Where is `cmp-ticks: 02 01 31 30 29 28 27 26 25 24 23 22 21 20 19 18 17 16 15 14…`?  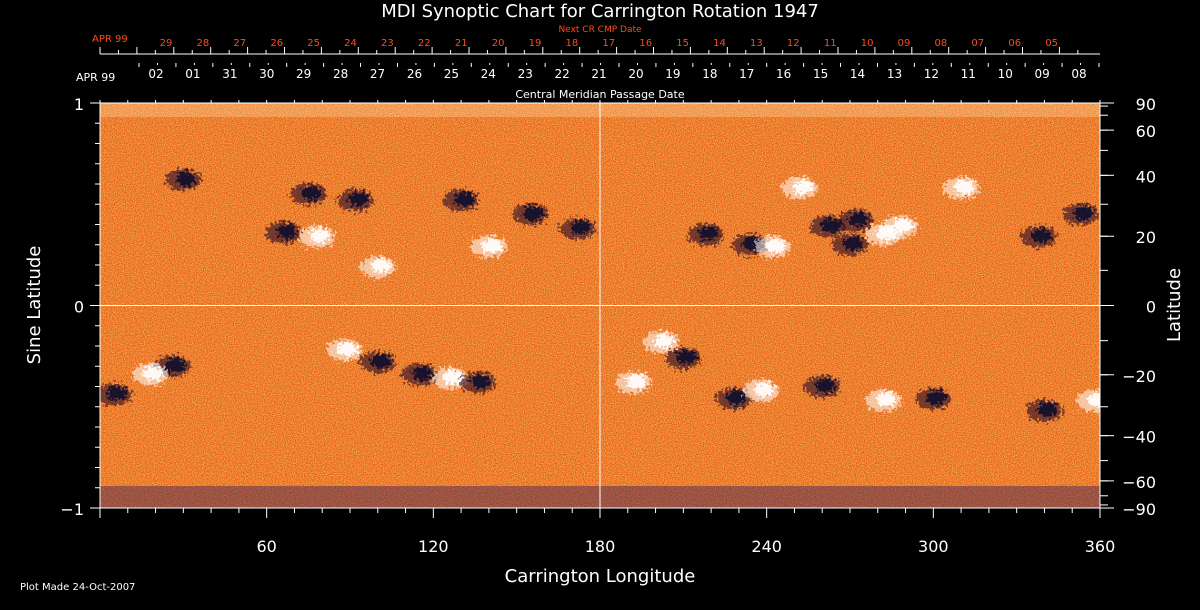
cmp-ticks: 02 01 31 30 29 28 27 26 25 24 23 22 21 20 19 18 17 16 15 14… is located at coordinates (619, 72).